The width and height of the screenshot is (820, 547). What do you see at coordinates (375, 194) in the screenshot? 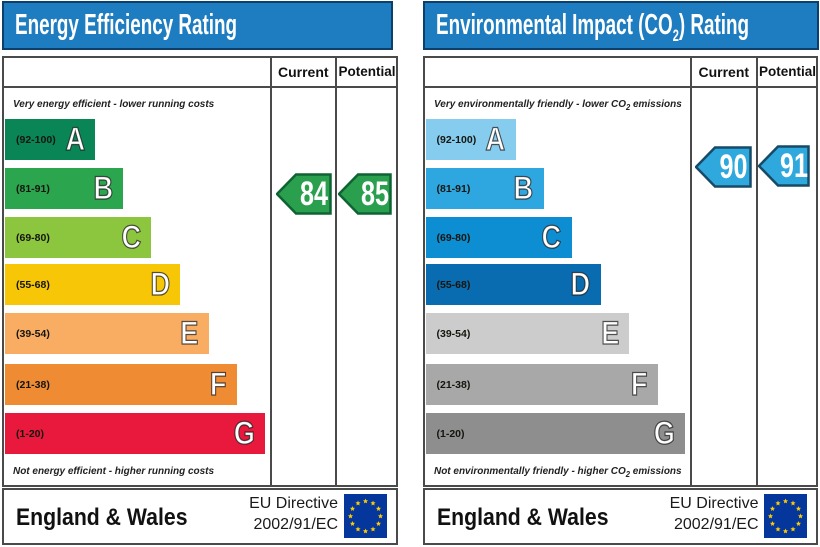
I see `svg-text: 85` at bounding box center [375, 194].